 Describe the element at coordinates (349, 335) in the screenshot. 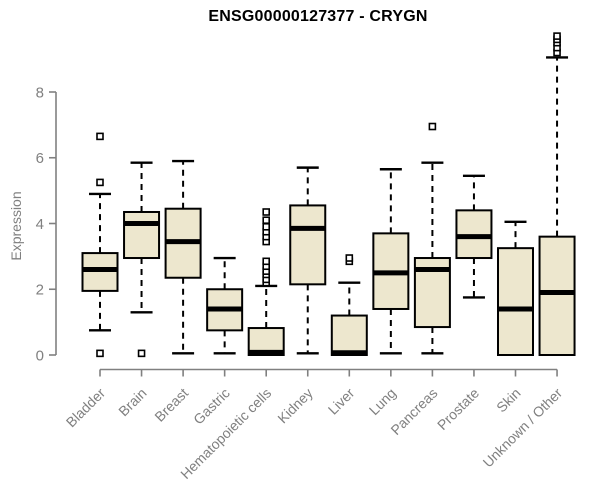

I see `box-liver` at that location.